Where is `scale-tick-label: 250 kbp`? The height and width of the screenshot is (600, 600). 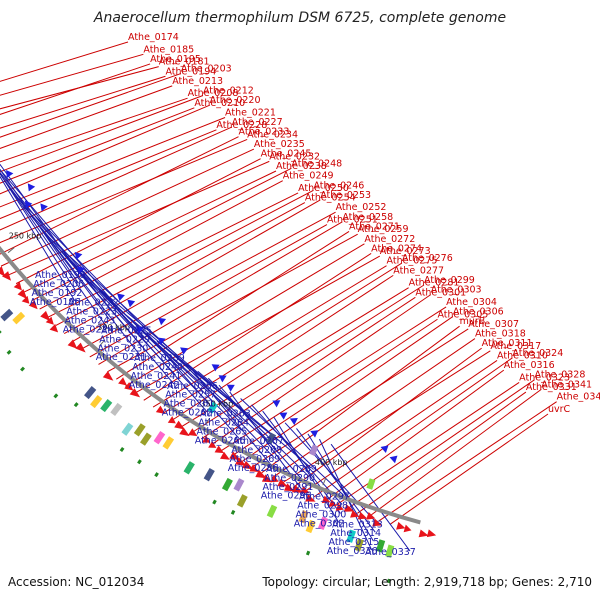
scale-tick-label: 250 kbp is located at coordinates (25, 236).